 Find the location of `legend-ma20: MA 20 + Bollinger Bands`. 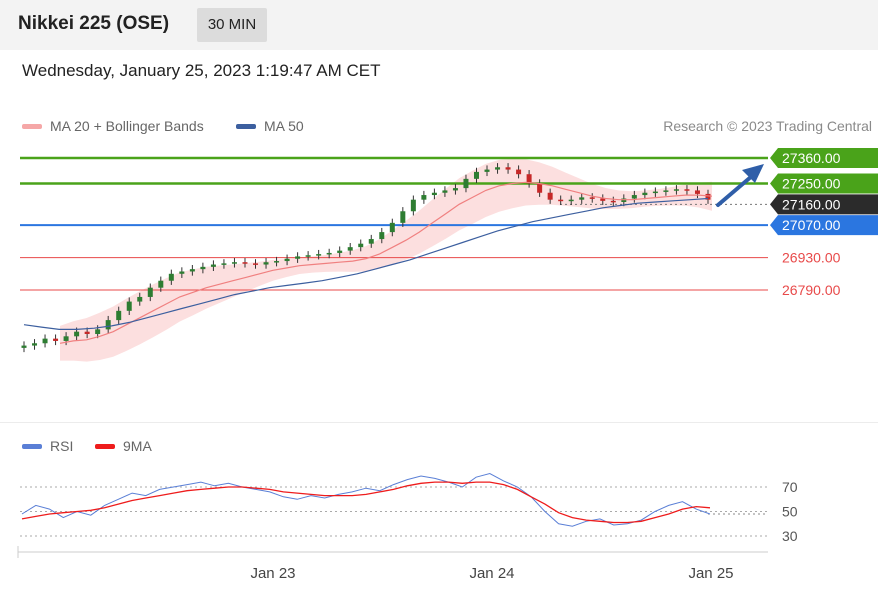

legend-ma20: MA 20 + Bollinger Bands is located at coordinates (113, 126).